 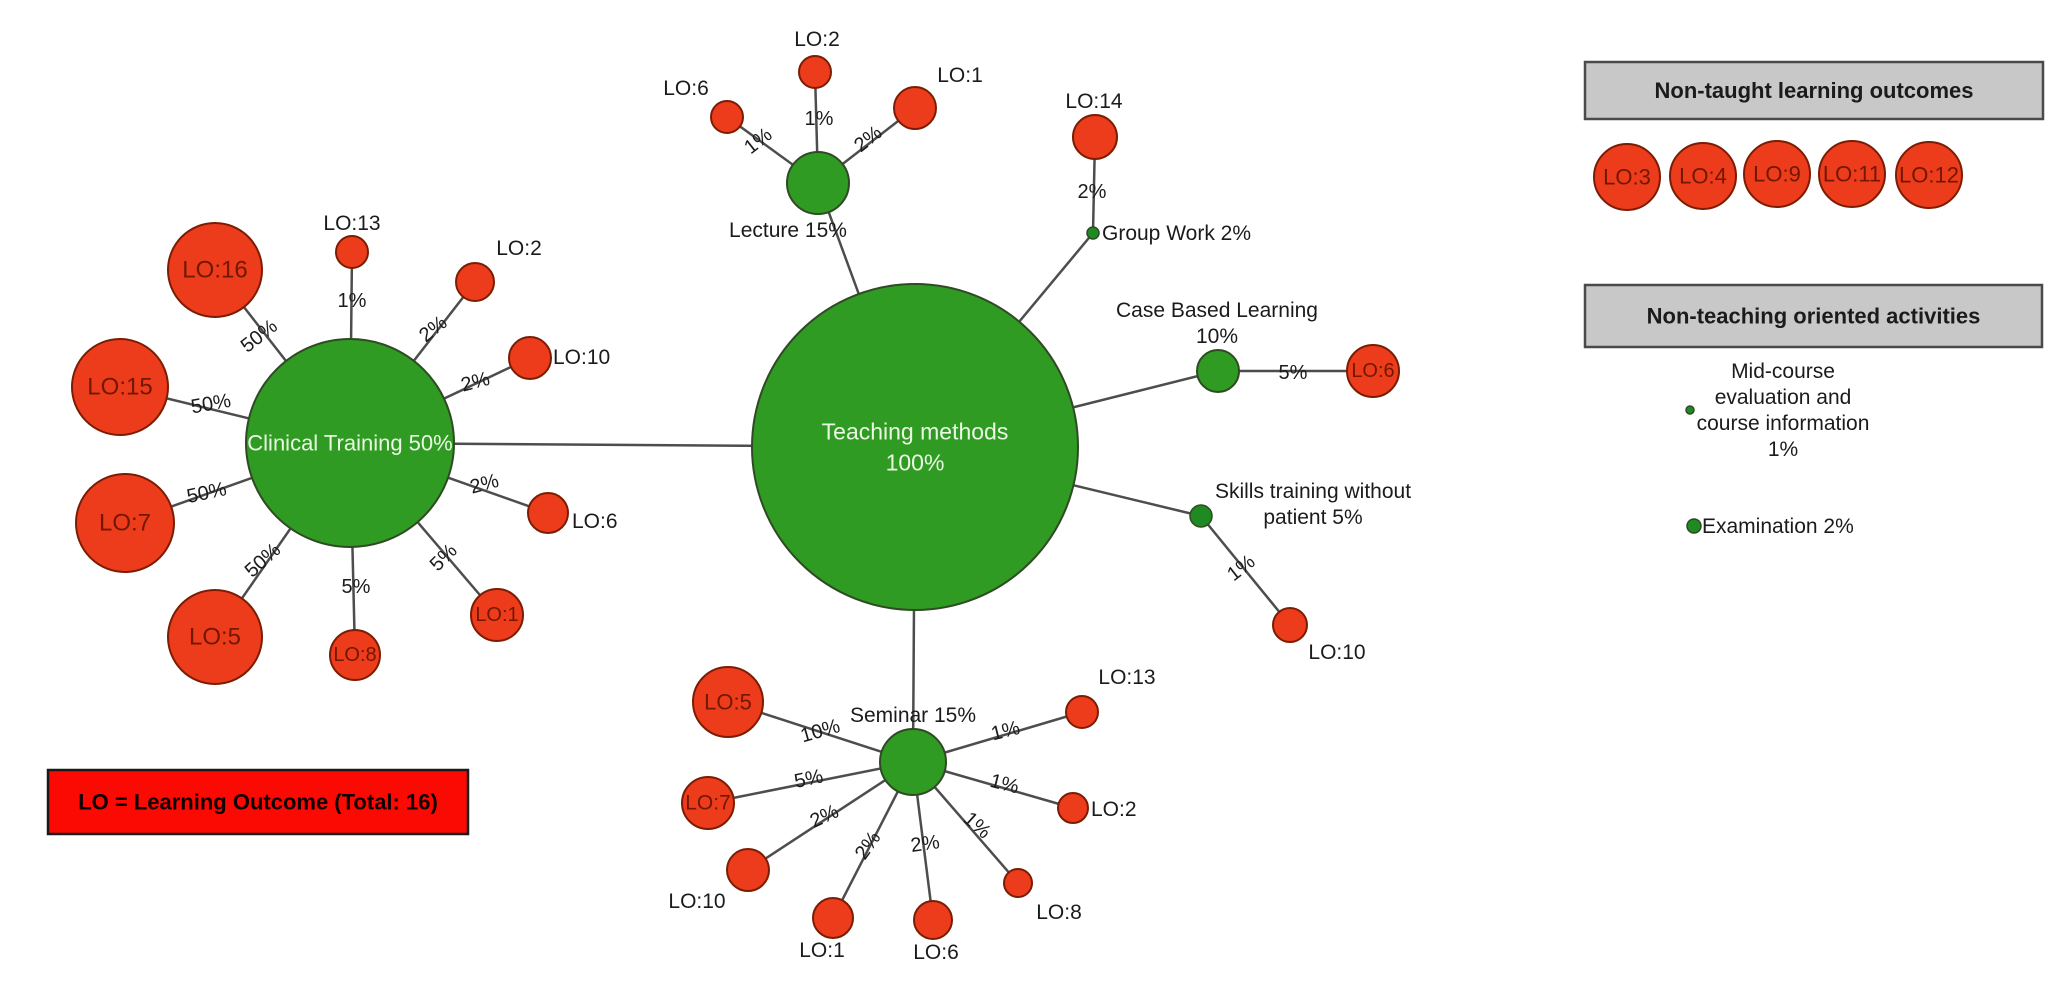 I want to click on node-label-clinical-lo16: LO:16, so click(x=214, y=270).